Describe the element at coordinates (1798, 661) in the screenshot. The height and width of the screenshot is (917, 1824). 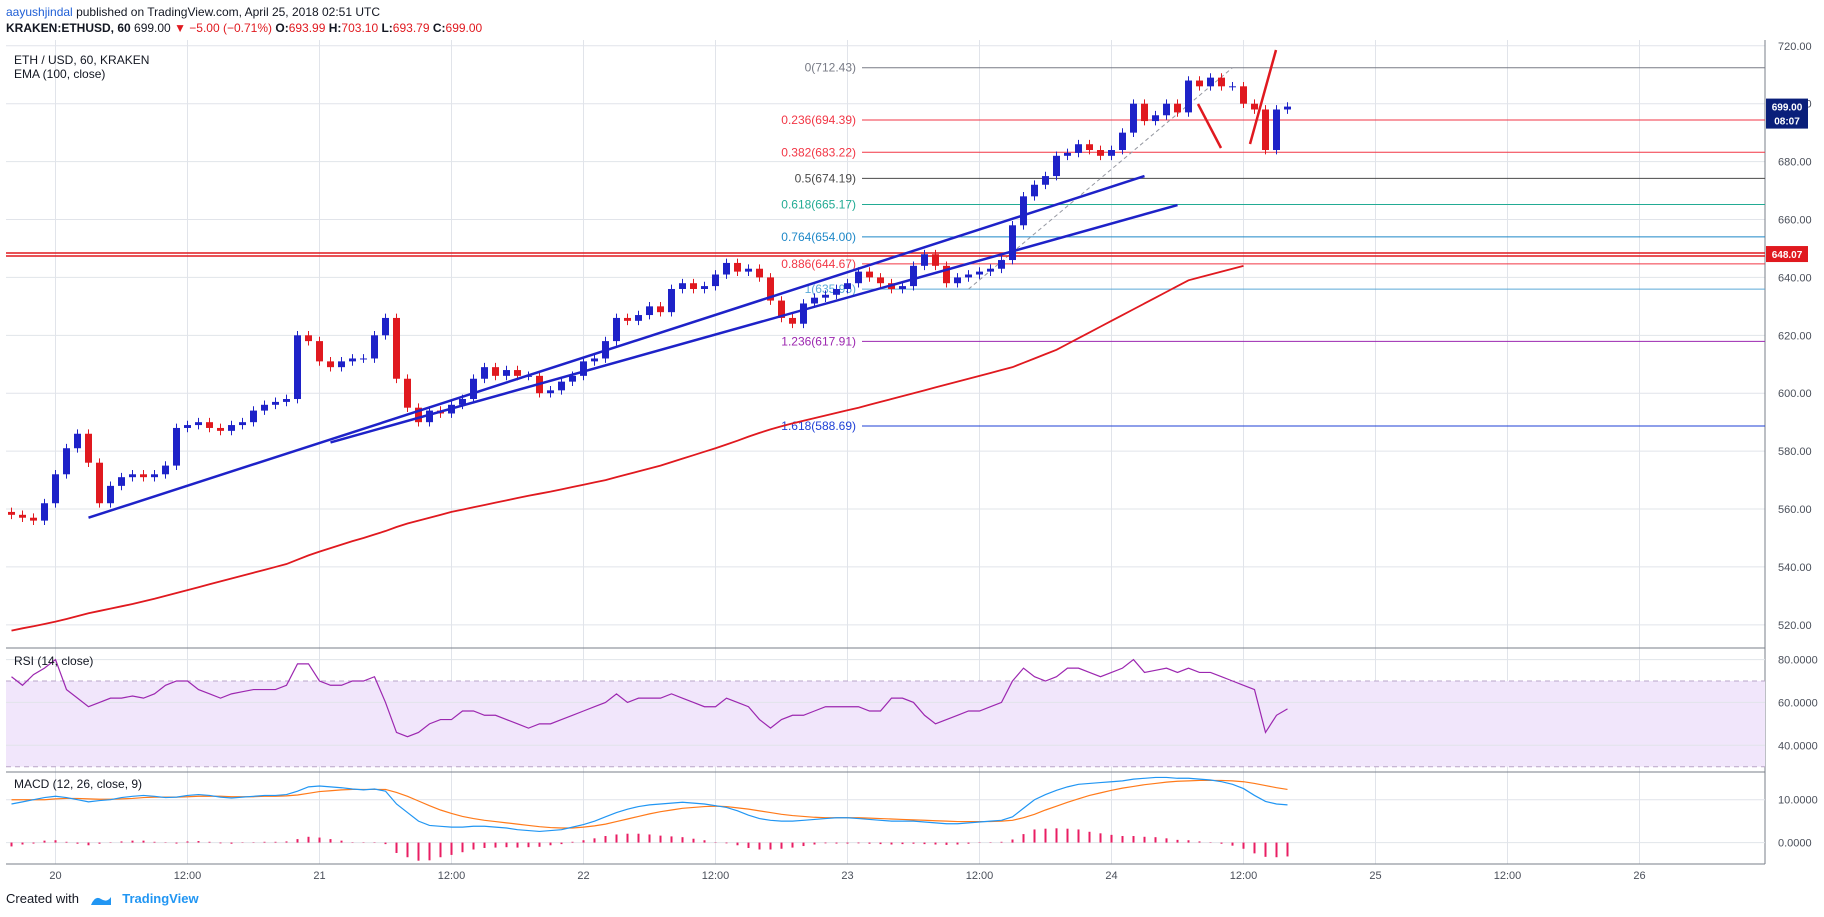
I see `rsi-tick-label: 80.0000` at that location.